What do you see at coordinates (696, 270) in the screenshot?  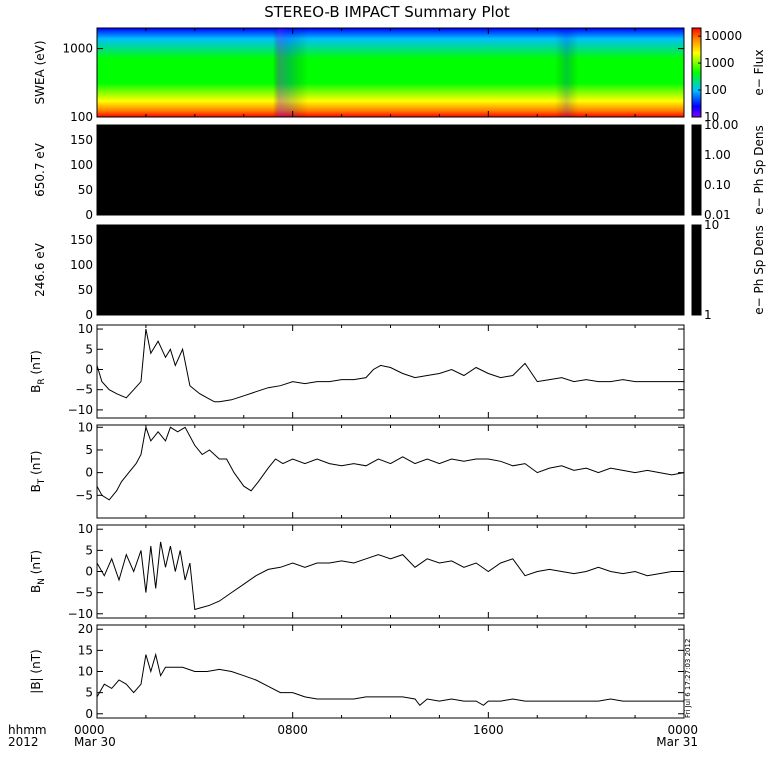 I see `ph-246-colorbar` at bounding box center [696, 270].